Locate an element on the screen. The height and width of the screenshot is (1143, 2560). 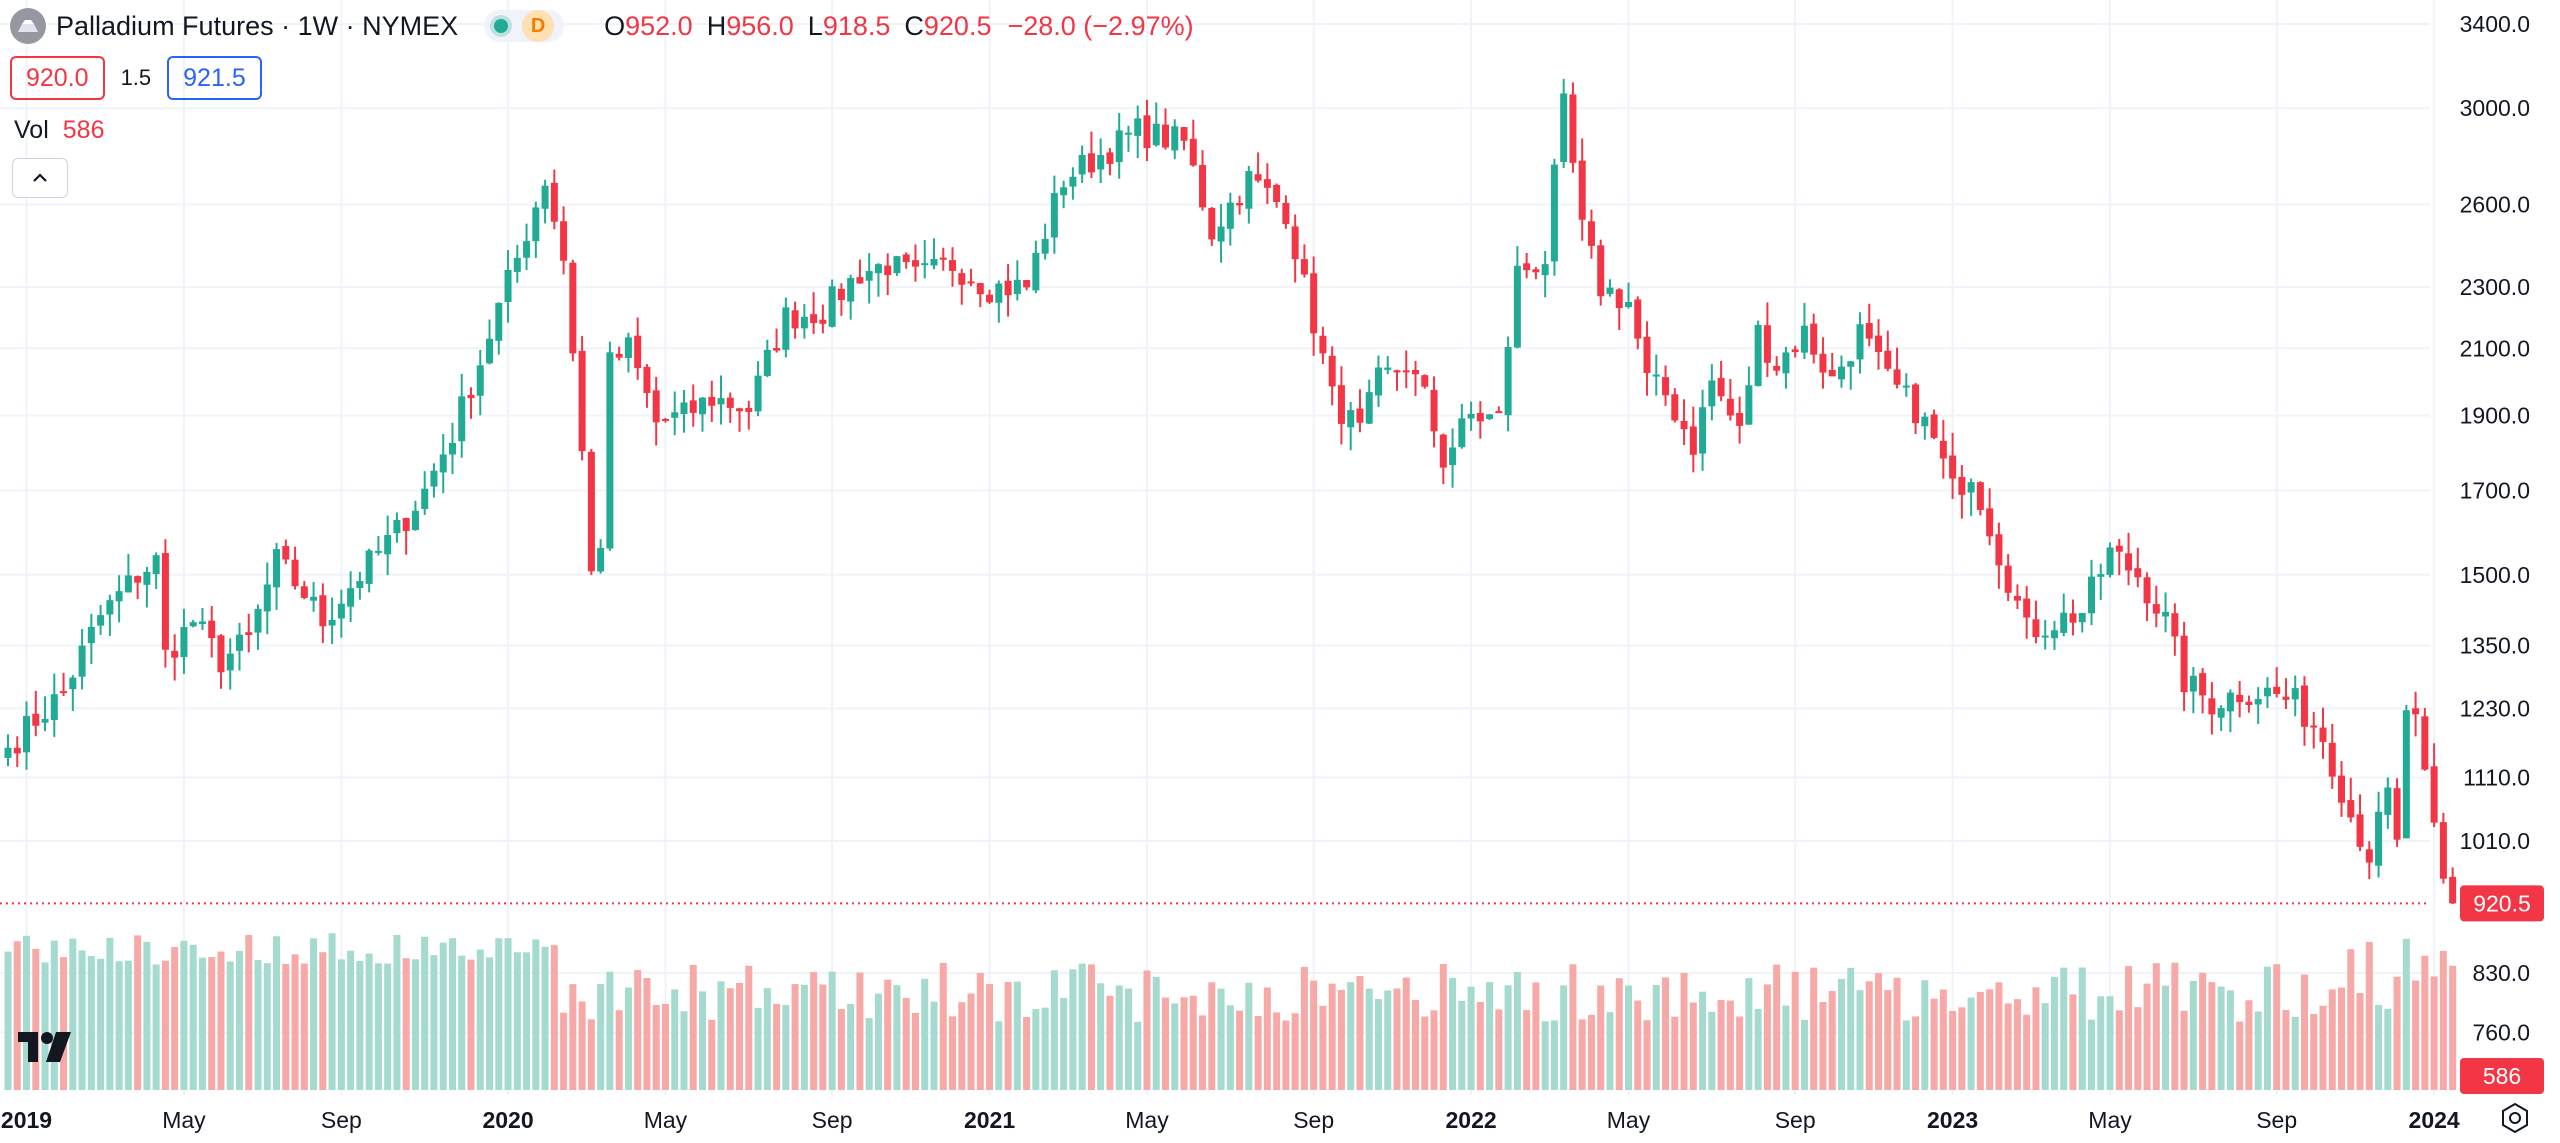
last-price-label: 920.5 is located at coordinates (2502, 903).